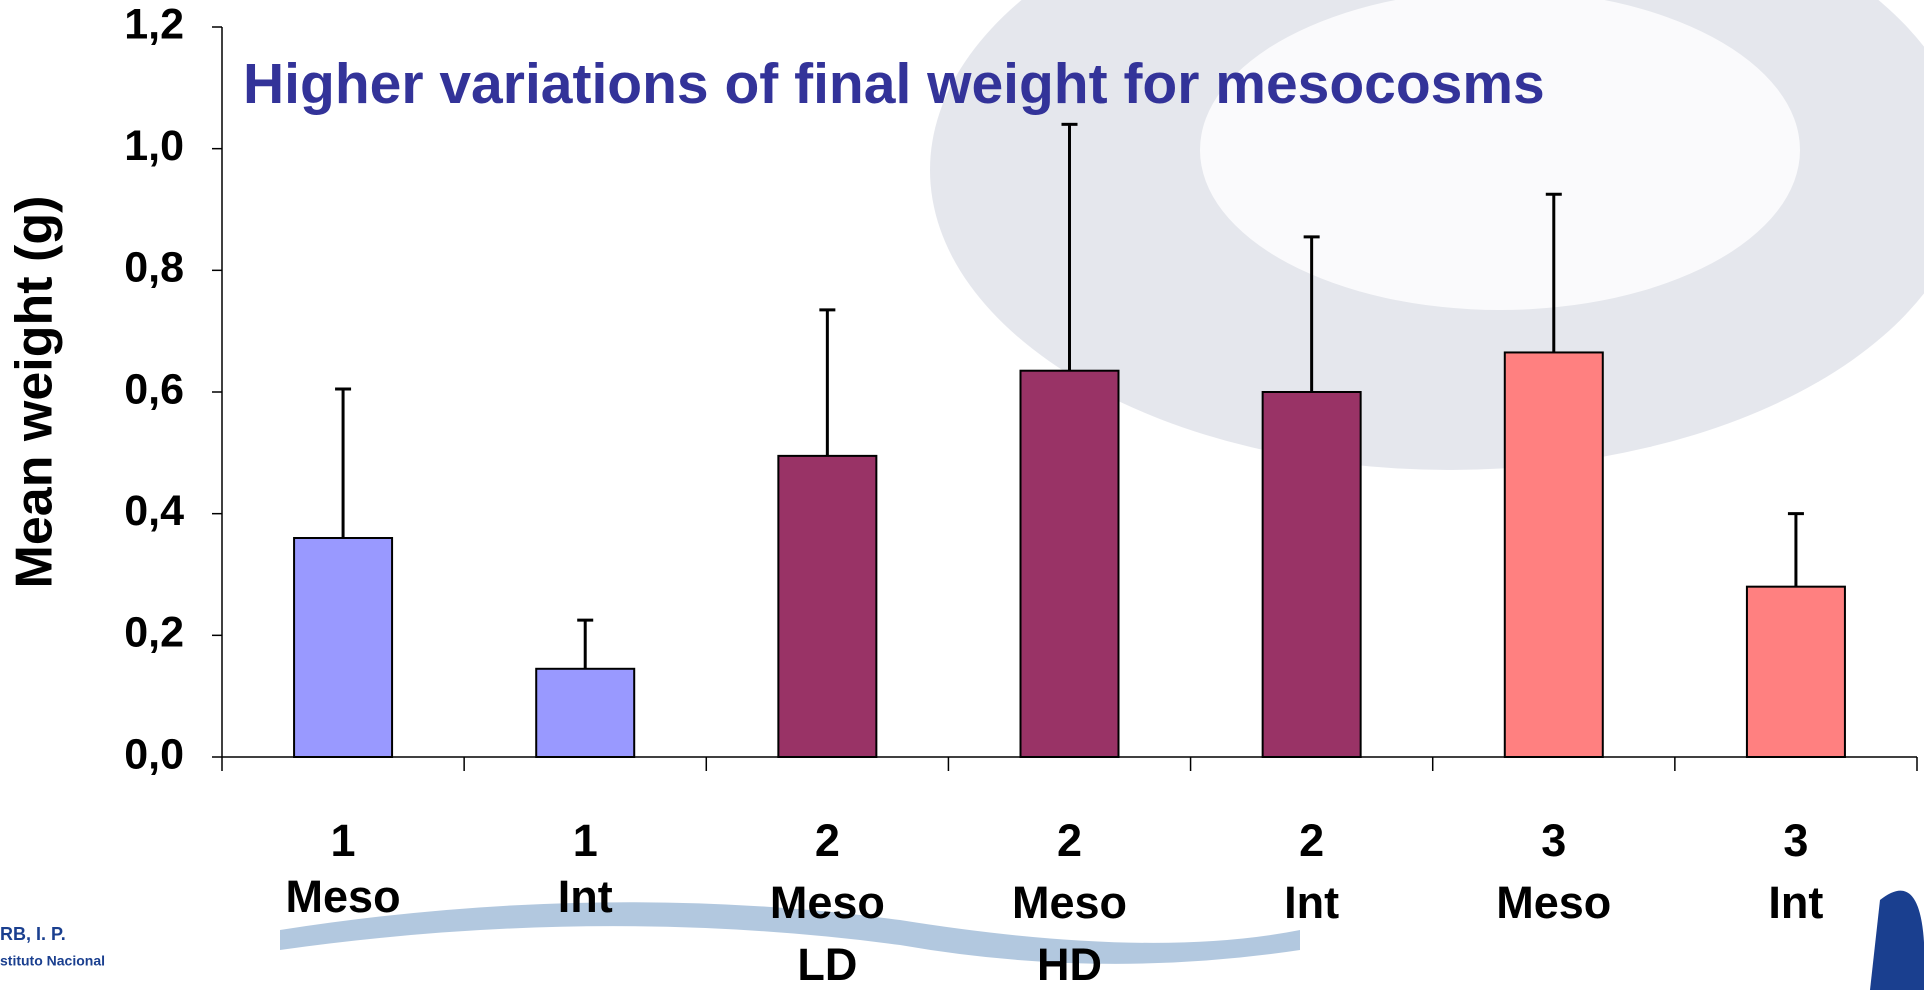 The image size is (1924, 990). What do you see at coordinates (154, 754) in the screenshot?
I see `y-tick-label: 0,0` at bounding box center [154, 754].